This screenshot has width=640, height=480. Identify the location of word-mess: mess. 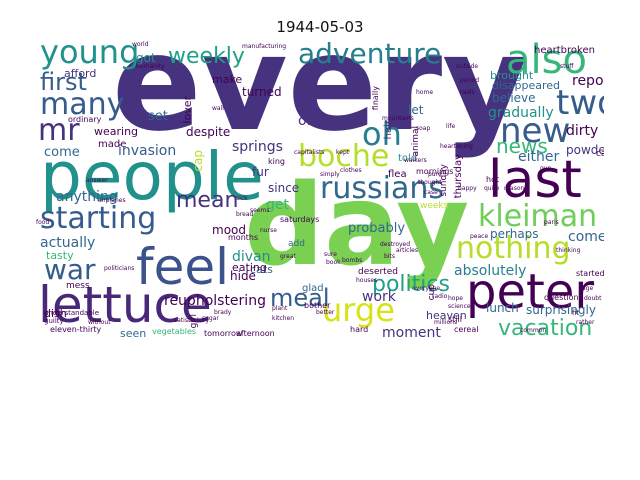
(78, 286).